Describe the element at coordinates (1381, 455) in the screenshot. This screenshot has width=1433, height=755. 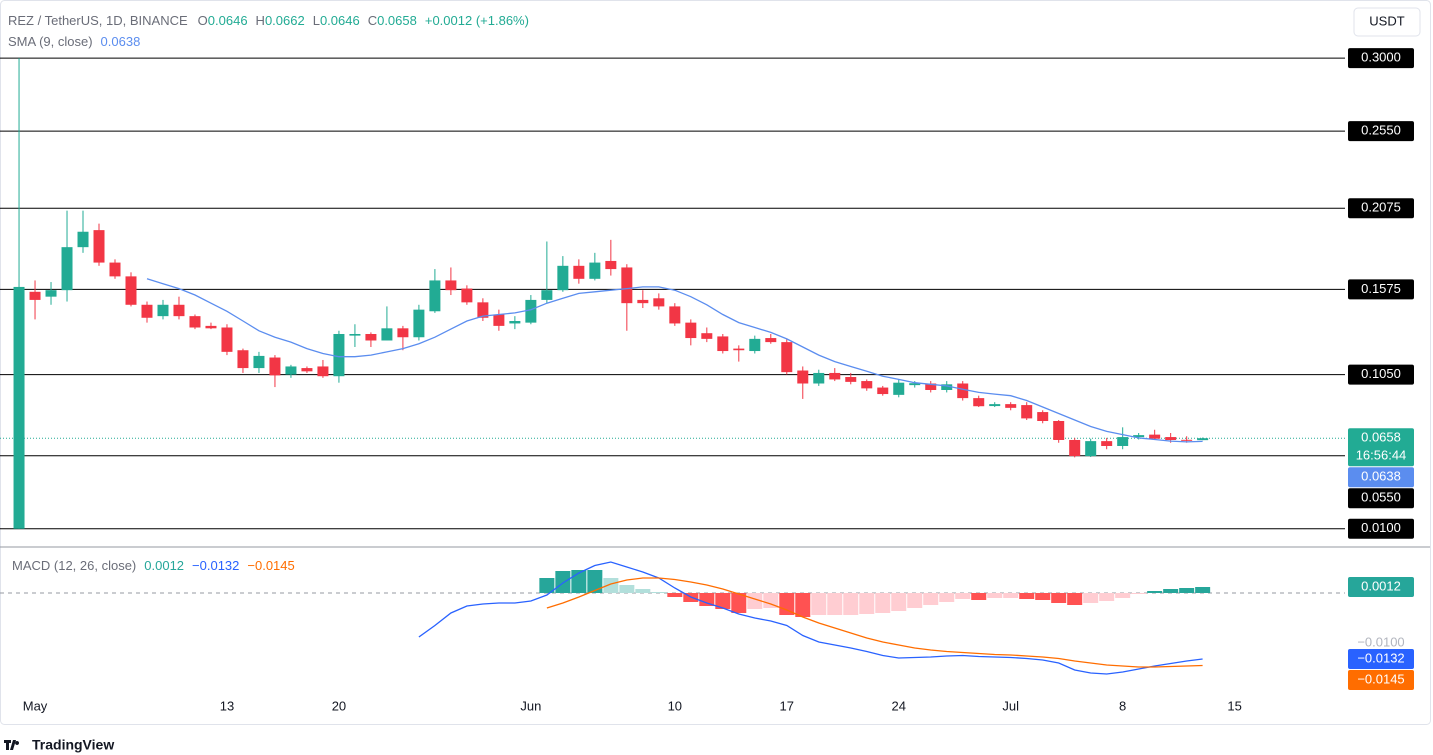
I see `price-label: 16:56:44` at that location.